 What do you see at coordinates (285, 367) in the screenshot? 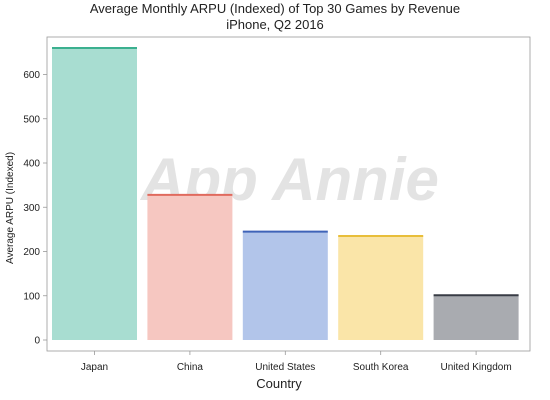
I see `x-tick-label: United States` at bounding box center [285, 367].